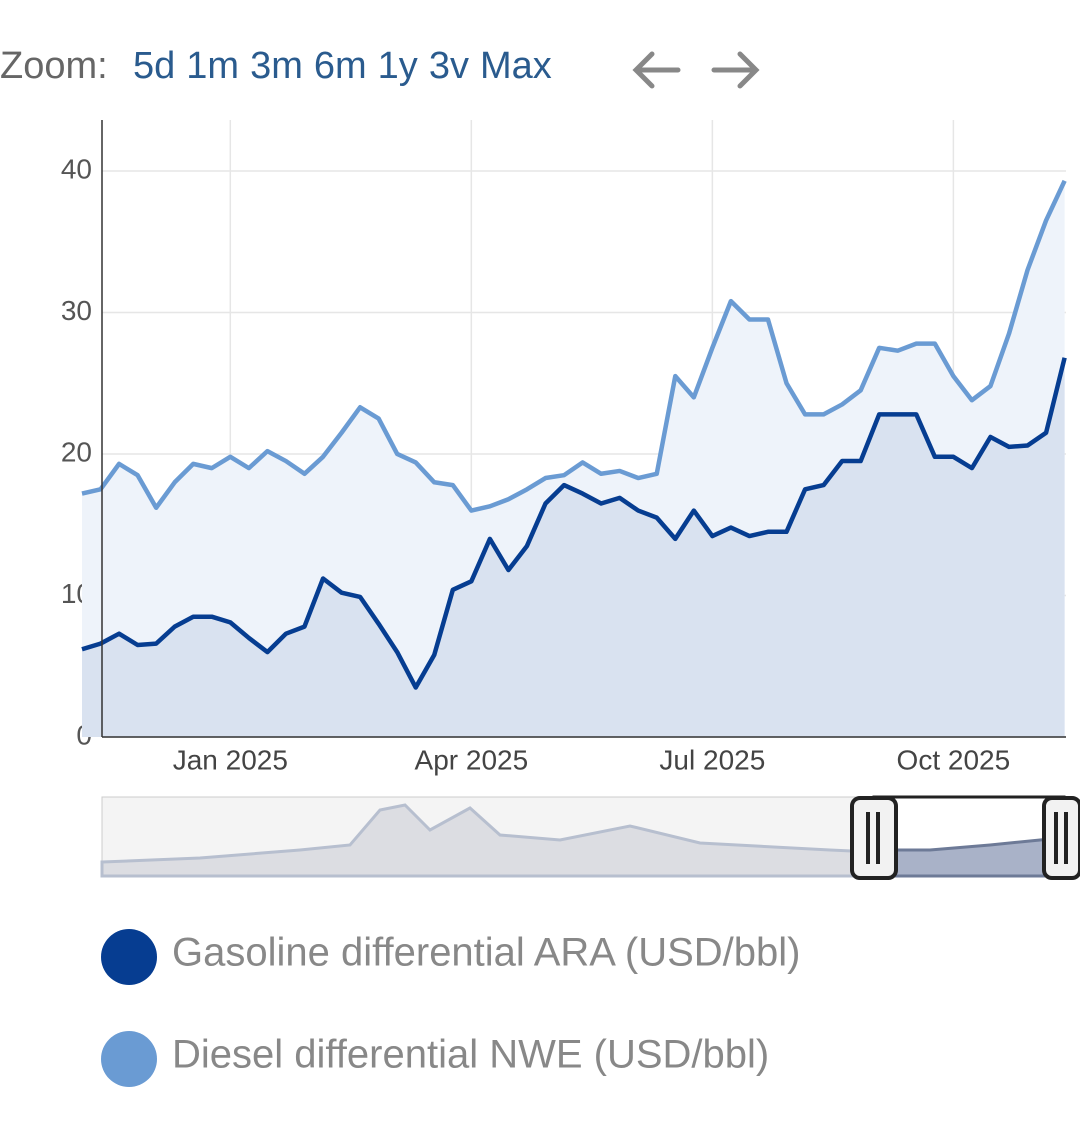  What do you see at coordinates (712, 759) in the screenshot?
I see `x-tick-label: Jul 2025` at bounding box center [712, 759].